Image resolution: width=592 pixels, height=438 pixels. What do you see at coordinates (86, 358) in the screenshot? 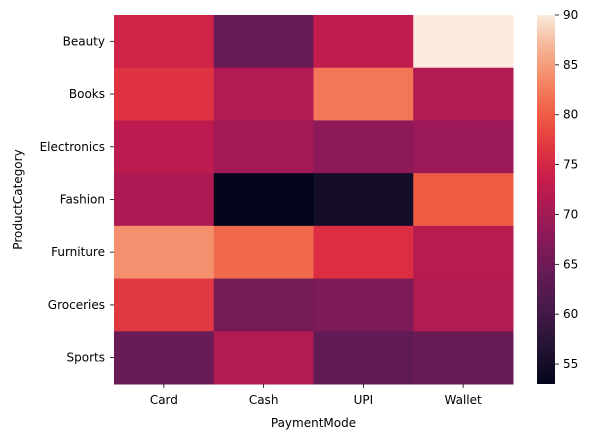
I see `y-tick-label: Sports` at bounding box center [86, 358].